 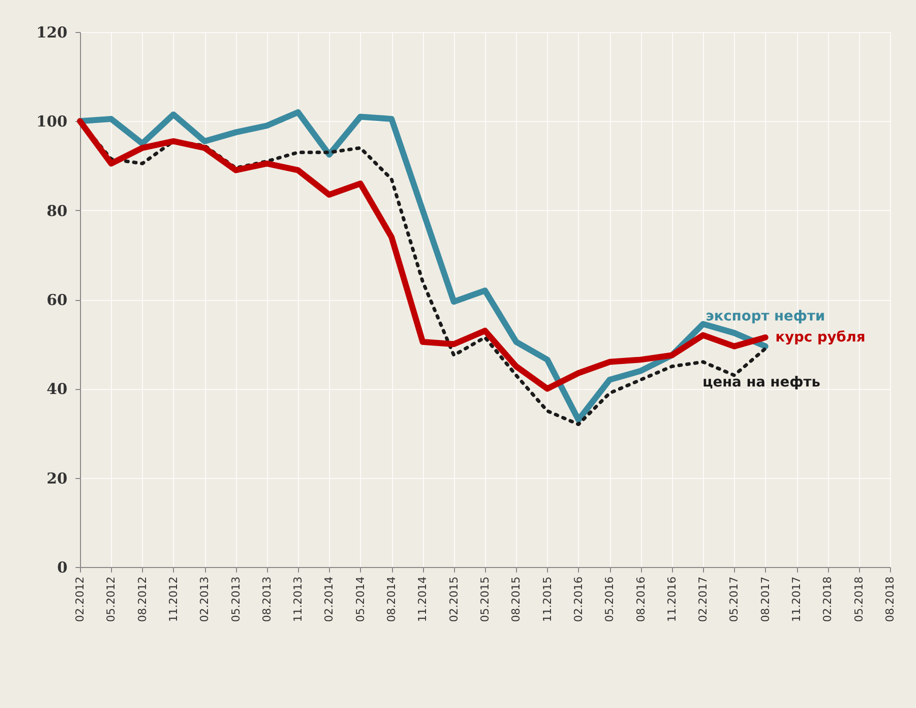 What do you see at coordinates (57, 389) in the screenshot?
I see `y-tick-label: 40` at bounding box center [57, 389].